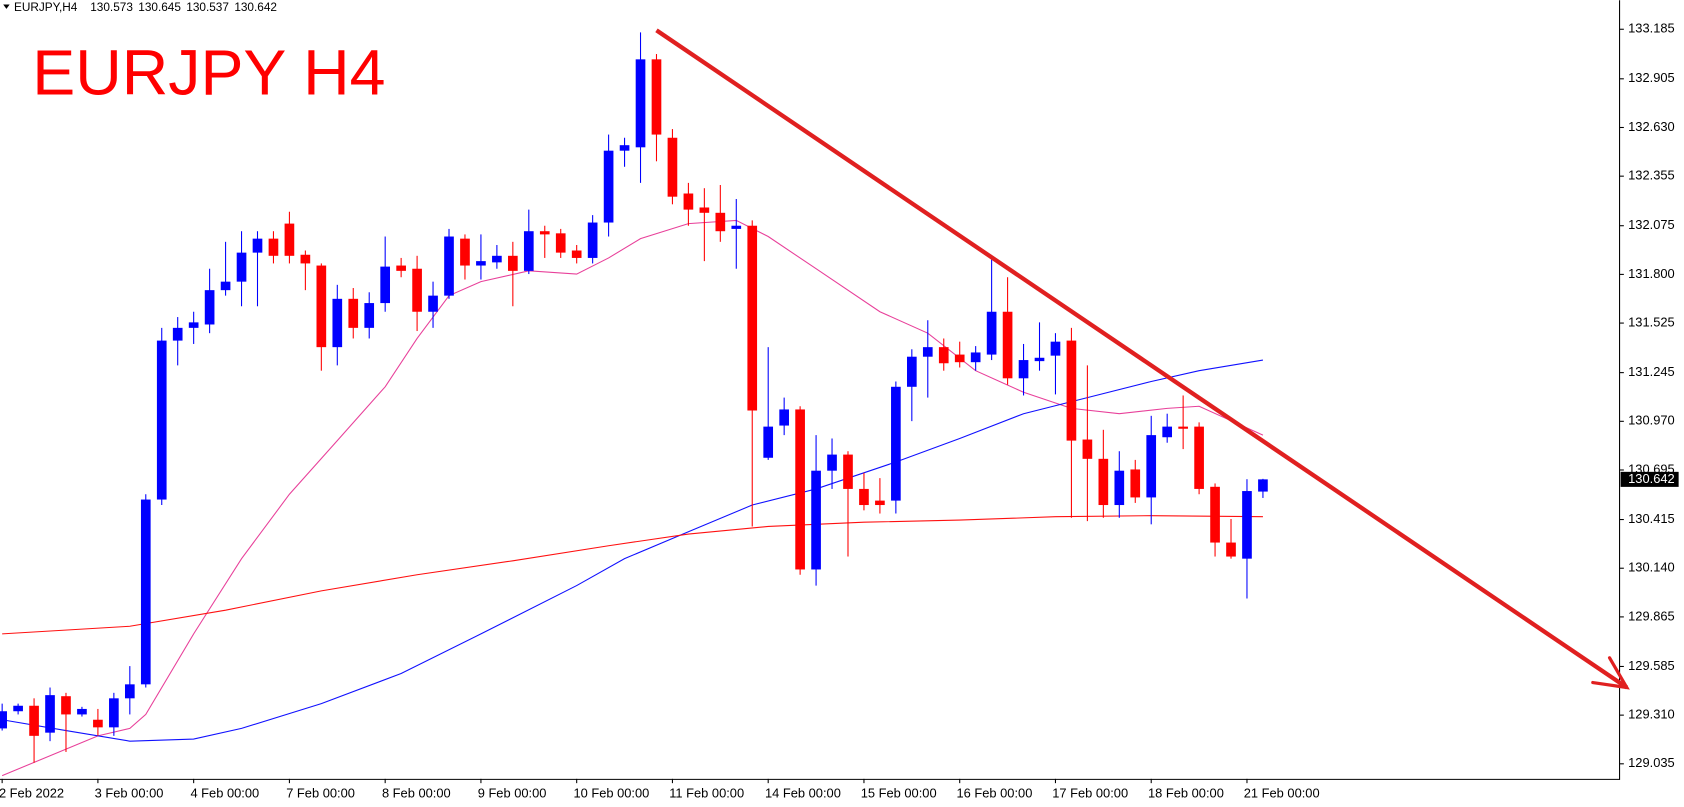 Image resolution: width=1684 pixels, height=807 pixels. Describe the element at coordinates (1651, 615) in the screenshot. I see `y-tick-label: 129.865` at that location.